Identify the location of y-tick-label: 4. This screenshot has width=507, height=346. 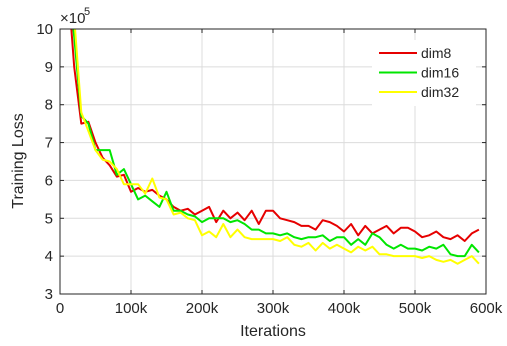
(49, 256).